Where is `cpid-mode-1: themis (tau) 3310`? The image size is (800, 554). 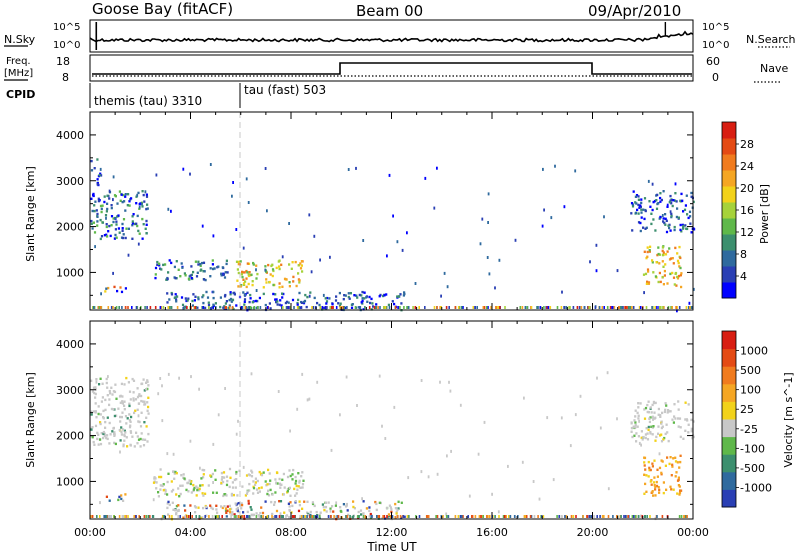 cpid-mode-1: themis (tau) 3310 is located at coordinates (148, 101).